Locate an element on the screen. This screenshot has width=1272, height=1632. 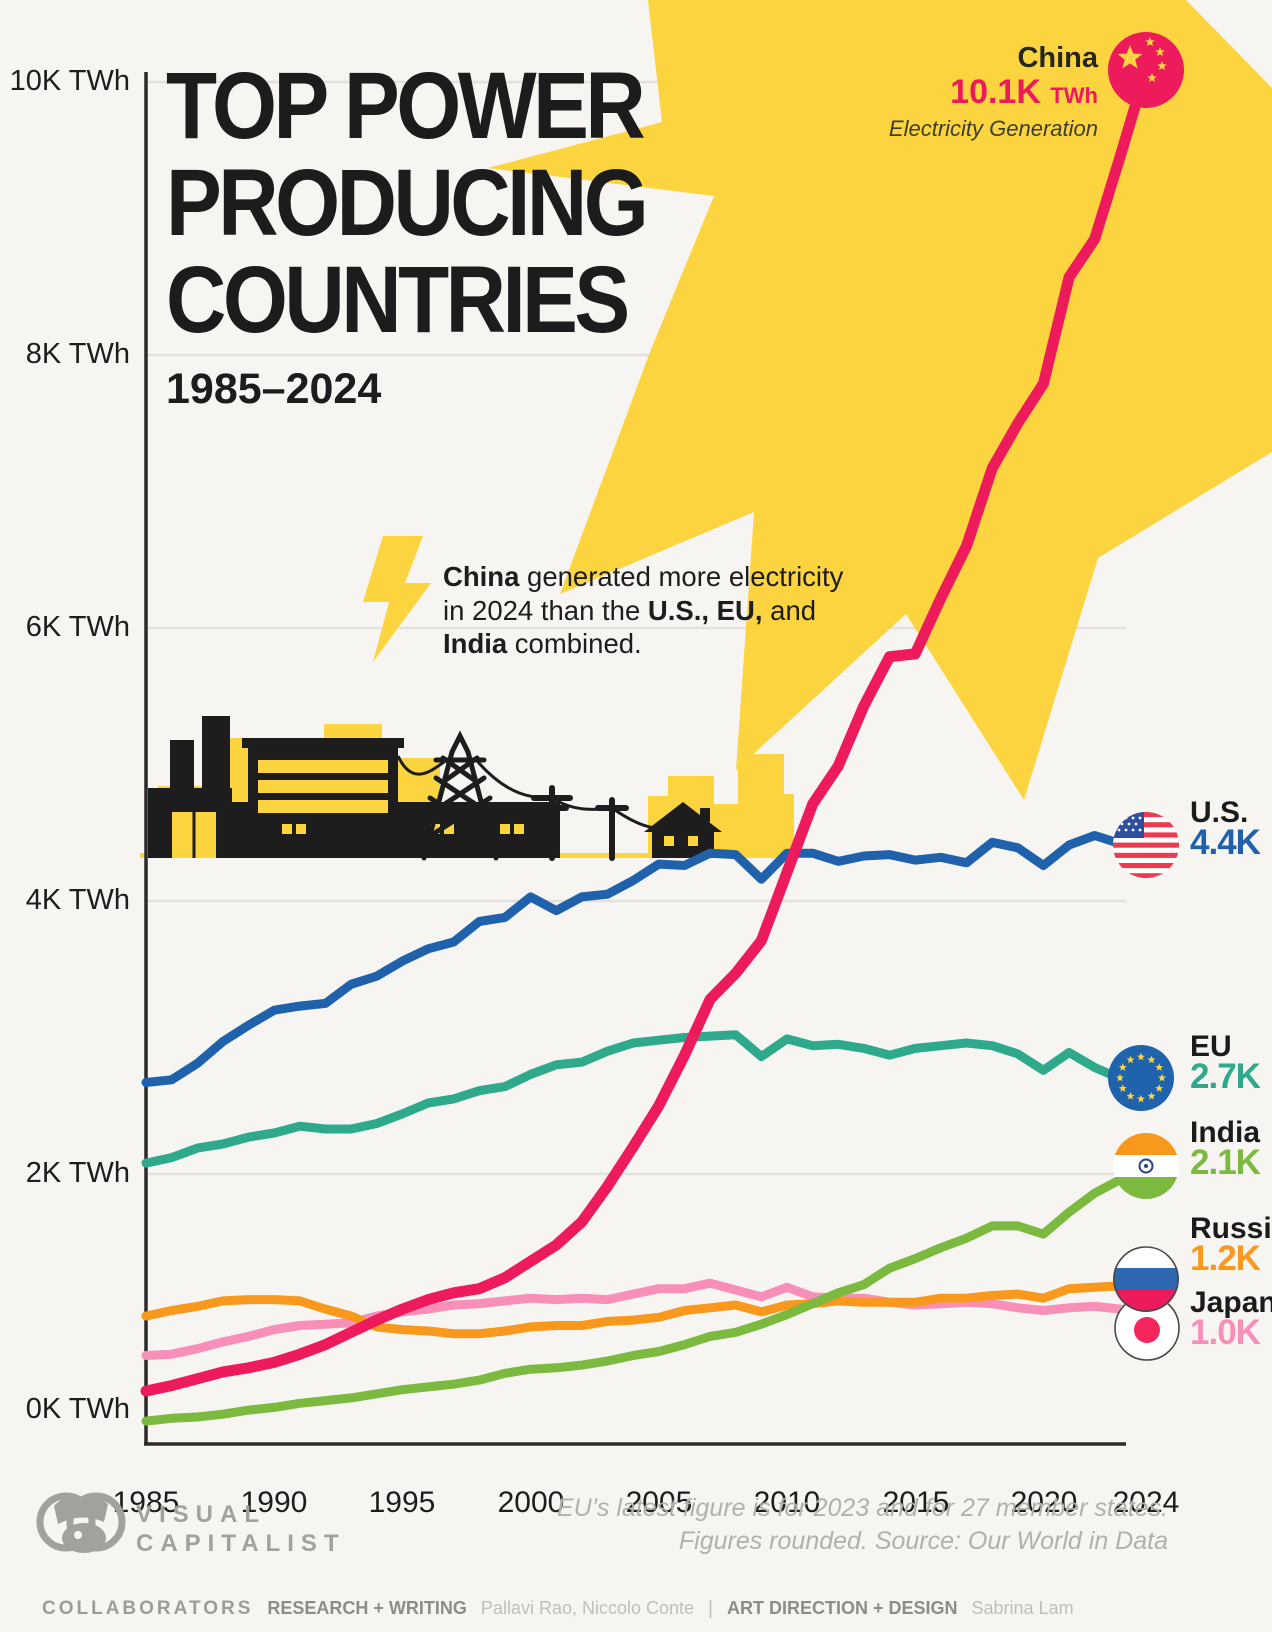
visual-capitalist-logo-icon is located at coordinates (81, 1522).